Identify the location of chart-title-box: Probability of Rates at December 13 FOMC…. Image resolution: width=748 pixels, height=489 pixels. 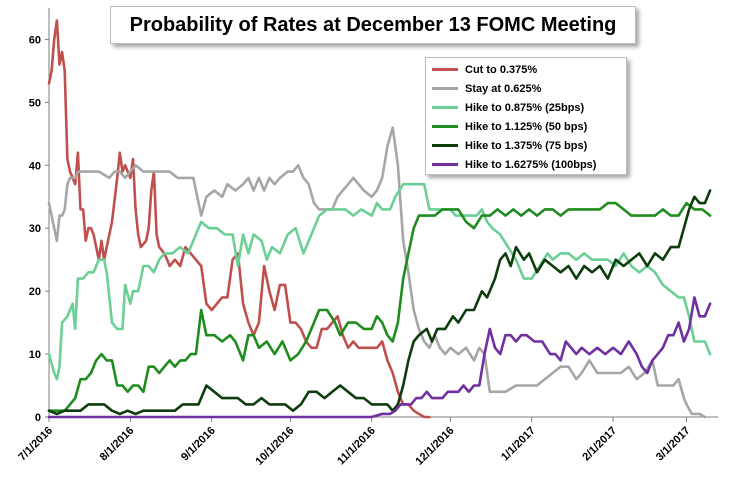
(373, 25).